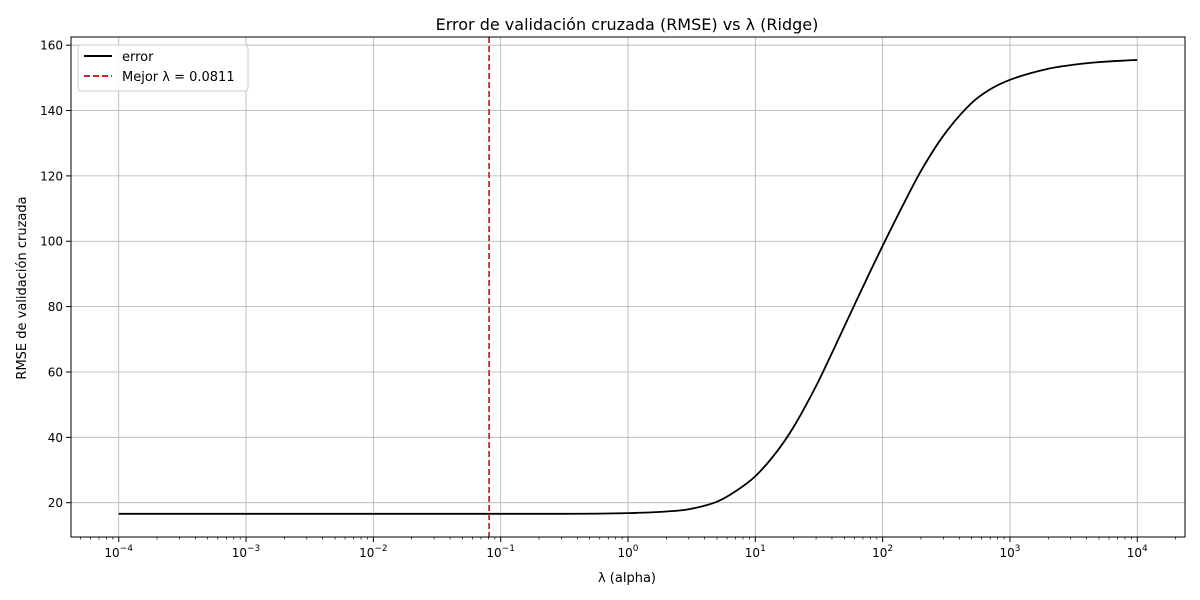 This screenshot has width=1200, height=600. Describe the element at coordinates (22, 287) in the screenshot. I see `y-axis-label: RMSE de validación cruzada` at that location.